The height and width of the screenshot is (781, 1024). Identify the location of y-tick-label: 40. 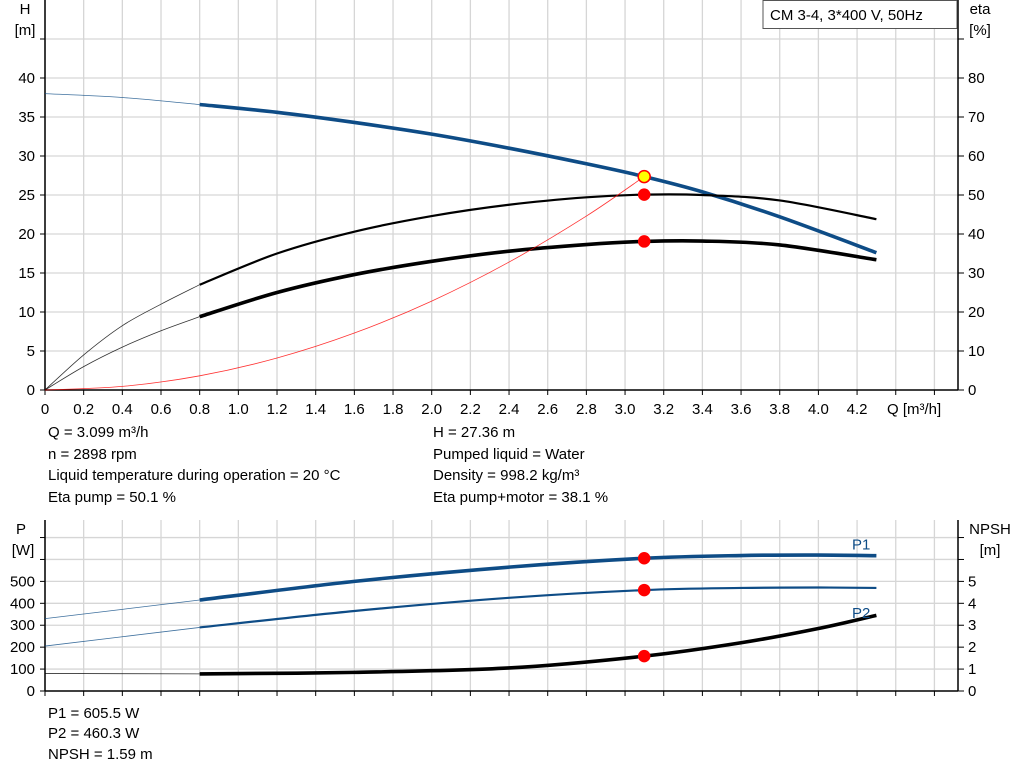
(26, 78).